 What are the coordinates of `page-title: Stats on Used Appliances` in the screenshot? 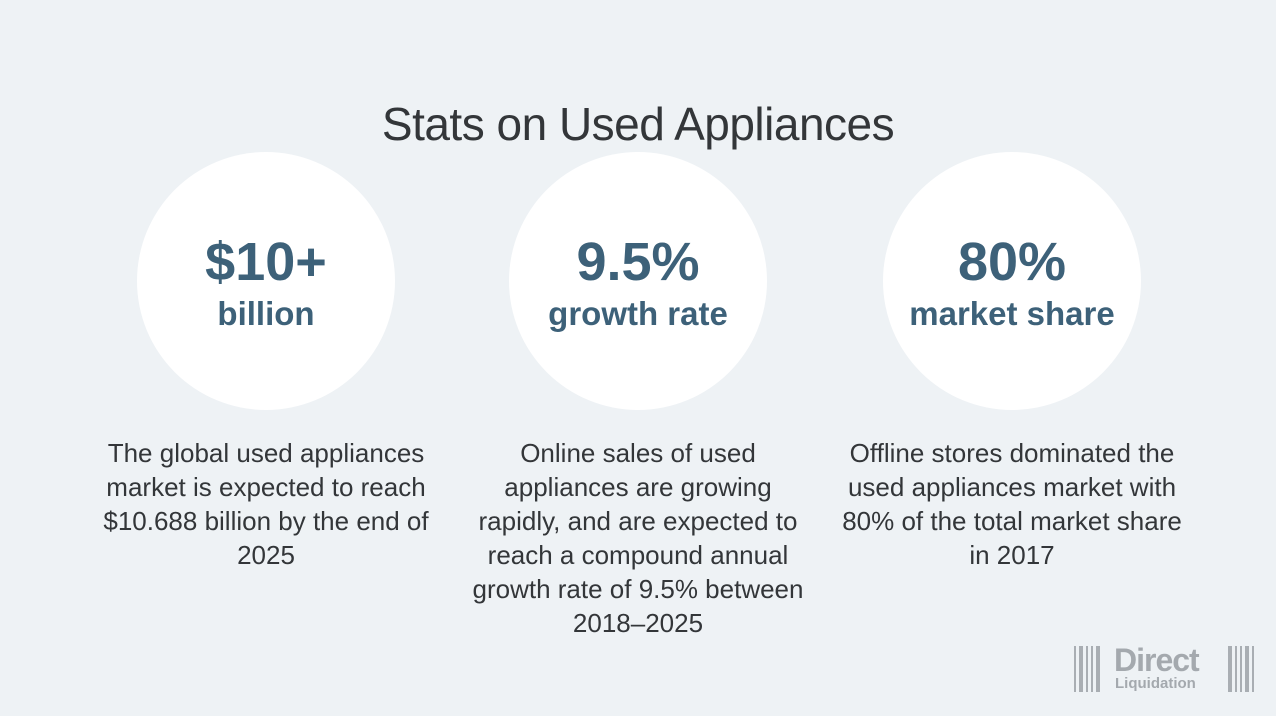 It's located at (638, 123).